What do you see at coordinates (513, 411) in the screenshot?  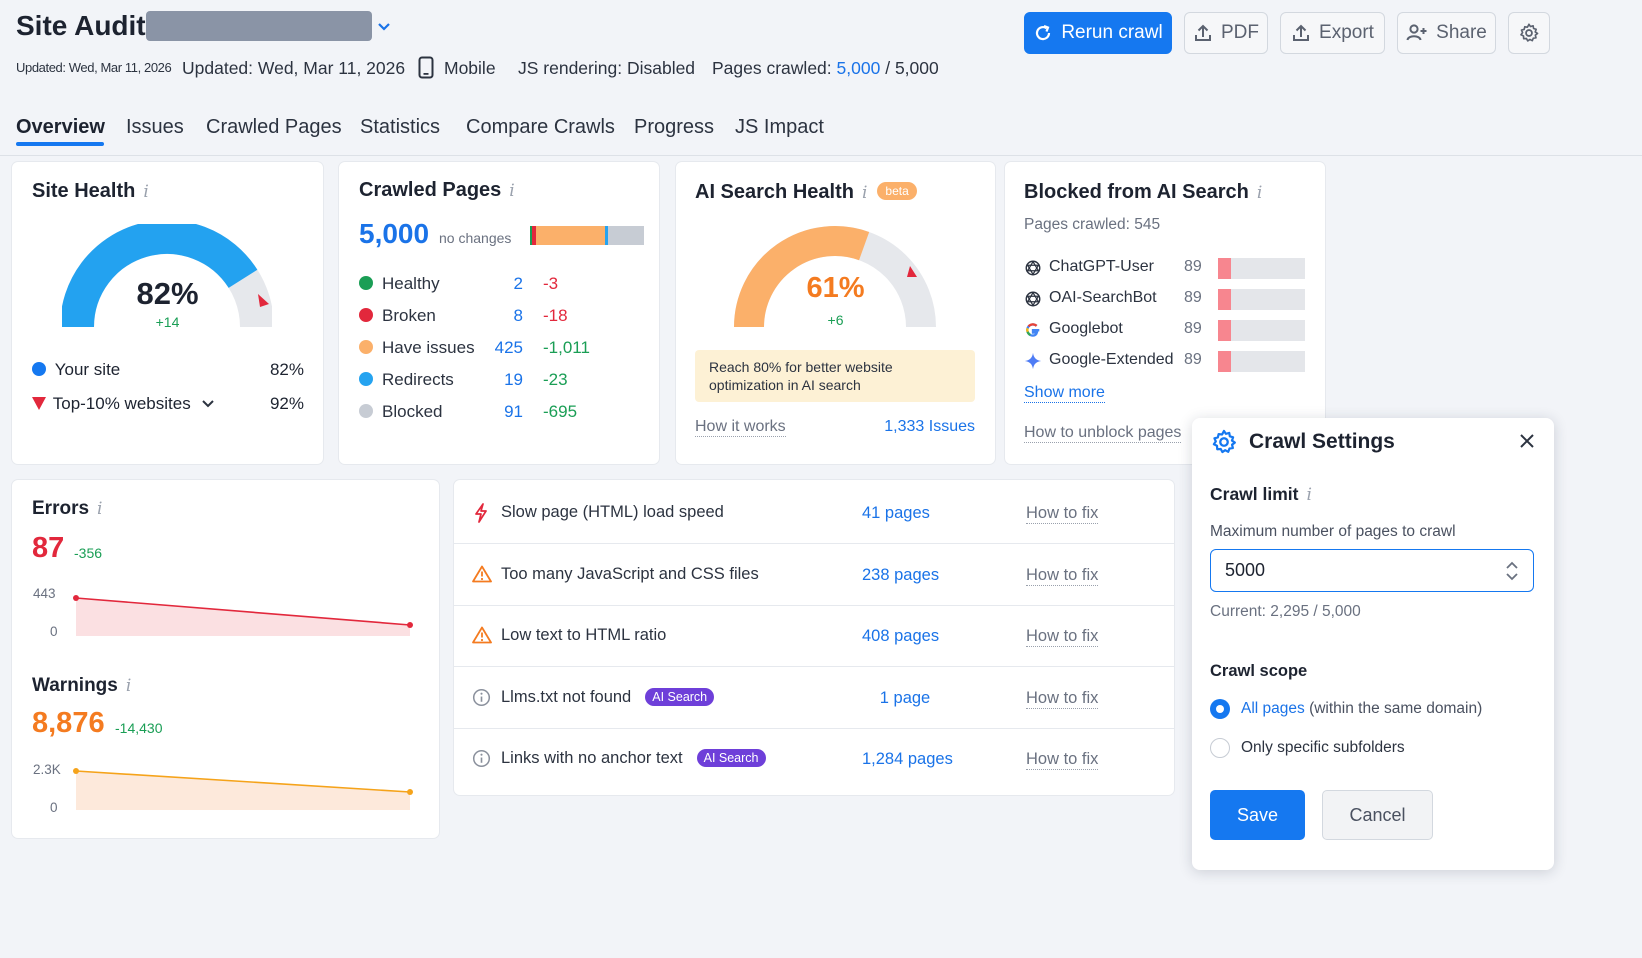 I see `row-value: 91` at bounding box center [513, 411].